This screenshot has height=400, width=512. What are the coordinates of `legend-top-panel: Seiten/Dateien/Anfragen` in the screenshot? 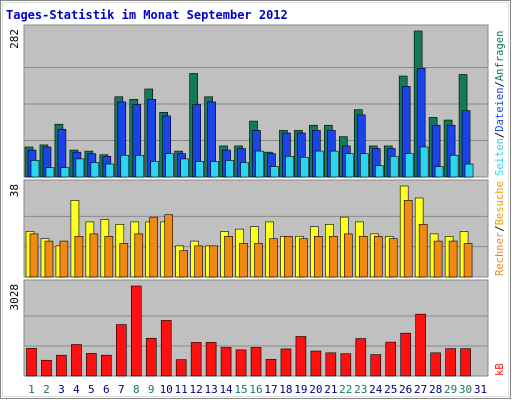 It's located at (500, 103).